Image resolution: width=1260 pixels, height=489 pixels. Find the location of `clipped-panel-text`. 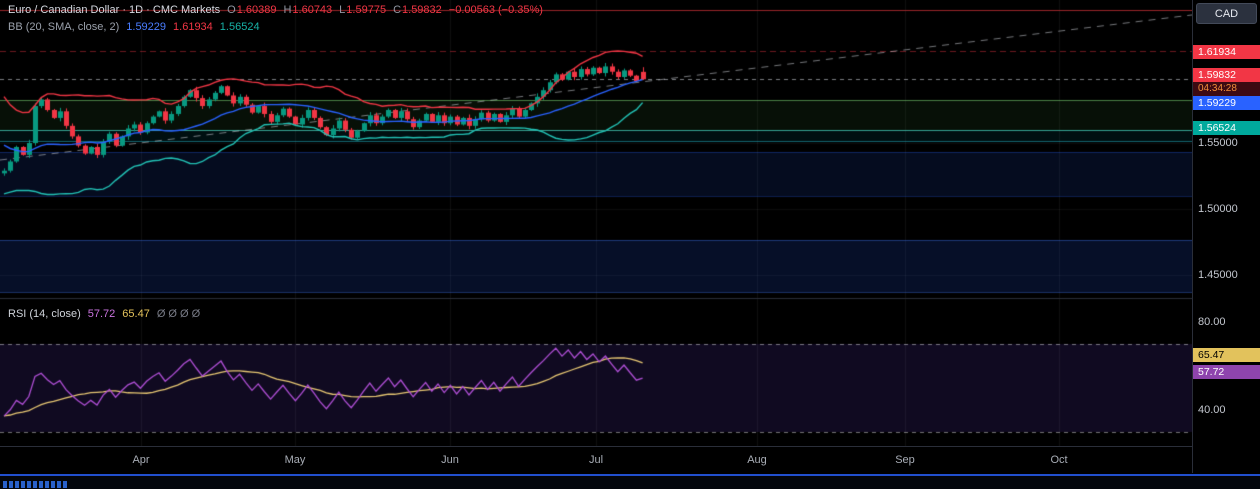

clipped-panel-text is located at coordinates (36, 484).